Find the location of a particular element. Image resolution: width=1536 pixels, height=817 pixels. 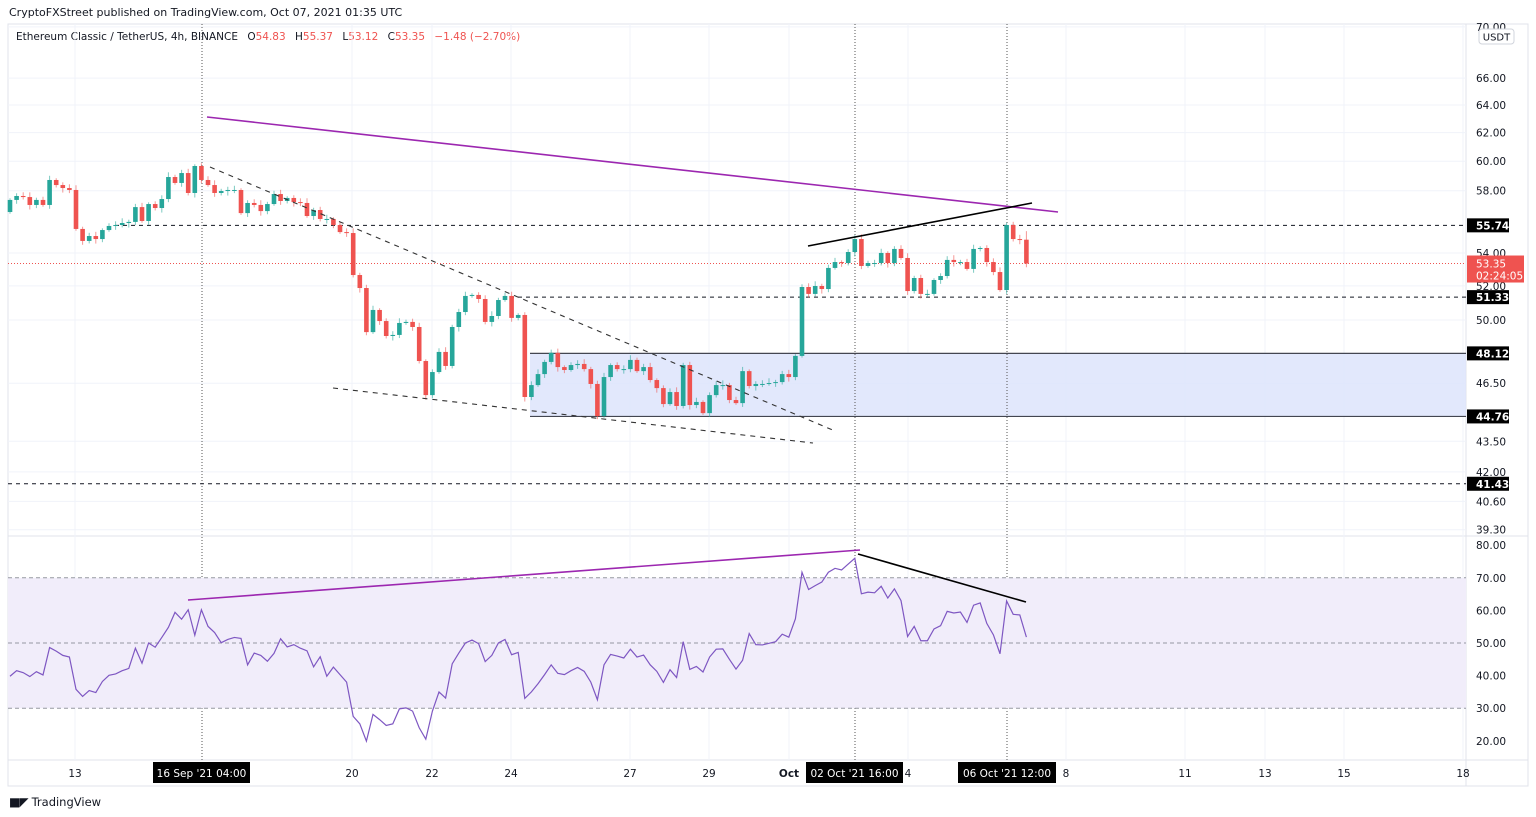

crosshair-time-badge is located at coordinates (854, 772).